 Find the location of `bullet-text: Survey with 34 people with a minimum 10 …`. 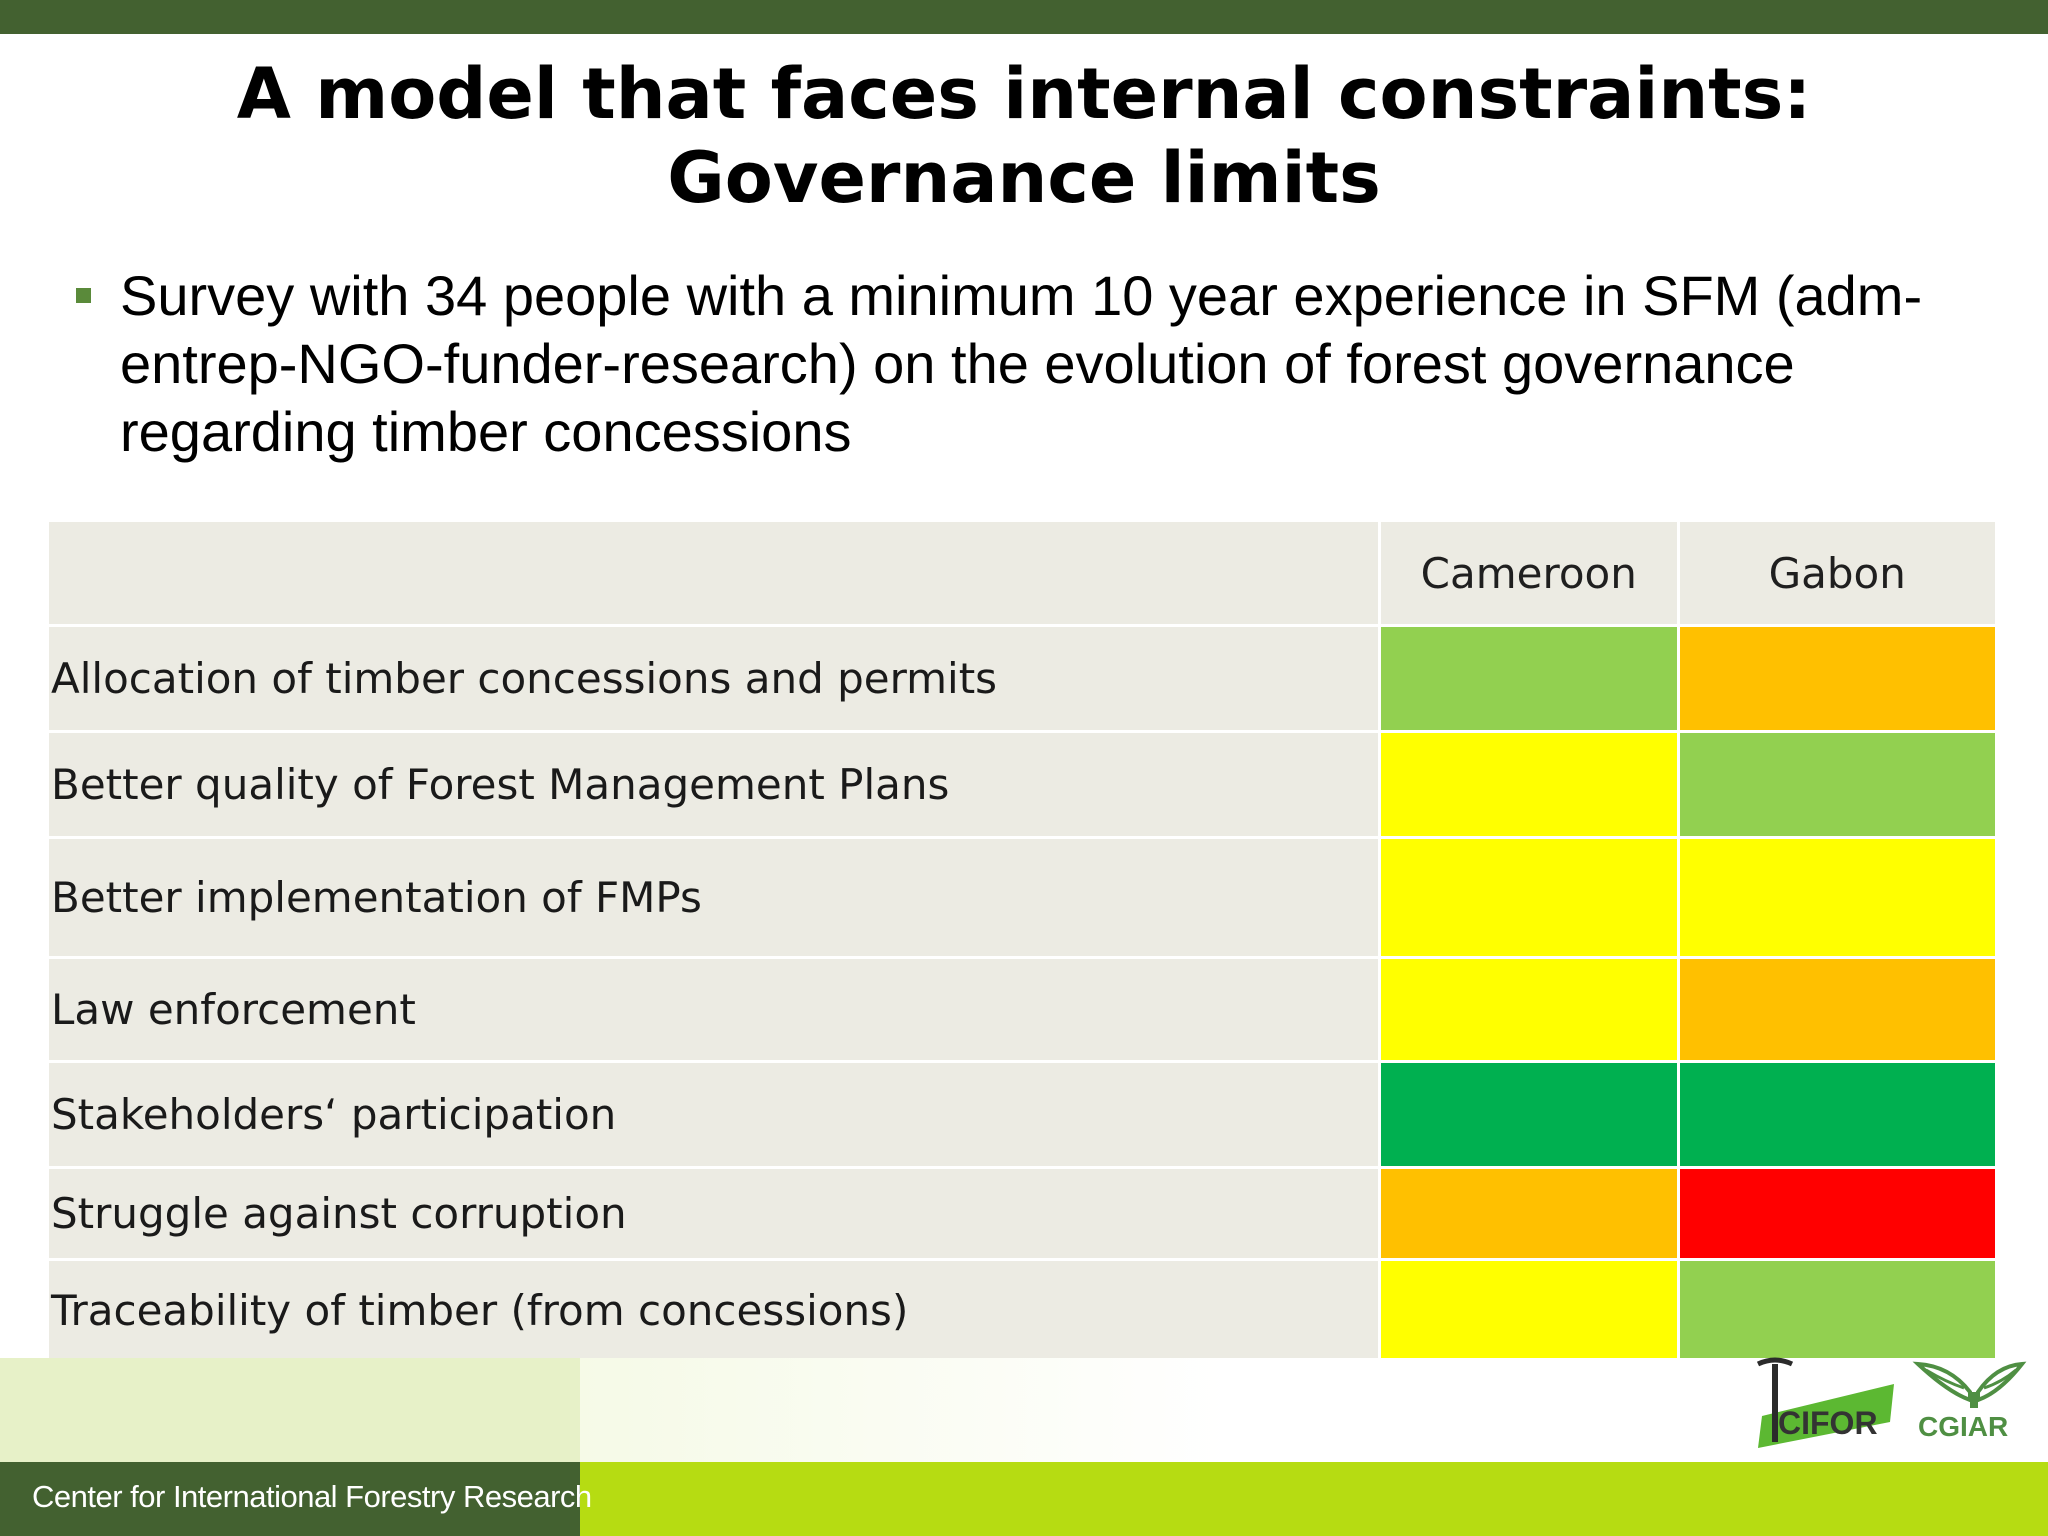

bullet-text: Survey with 34 people with a minimum 10 … is located at coordinates (1021, 363).